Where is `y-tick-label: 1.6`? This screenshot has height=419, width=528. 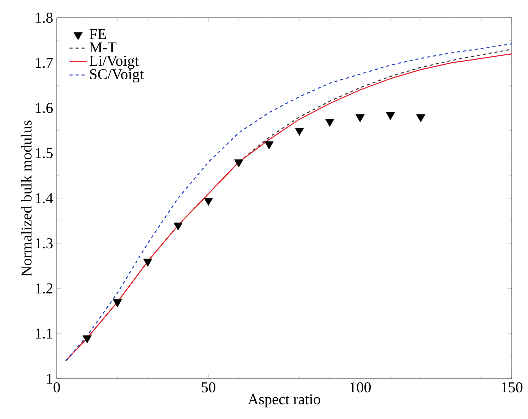
y-tick-label: 1.6 is located at coordinates (45, 108).